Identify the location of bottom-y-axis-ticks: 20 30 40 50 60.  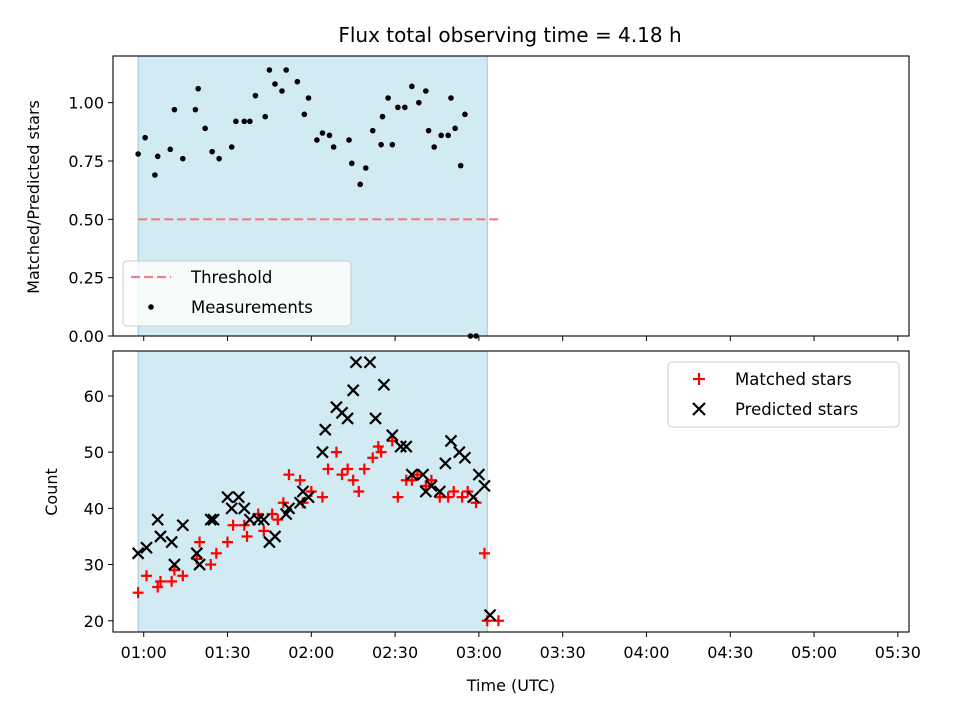
(98, 509).